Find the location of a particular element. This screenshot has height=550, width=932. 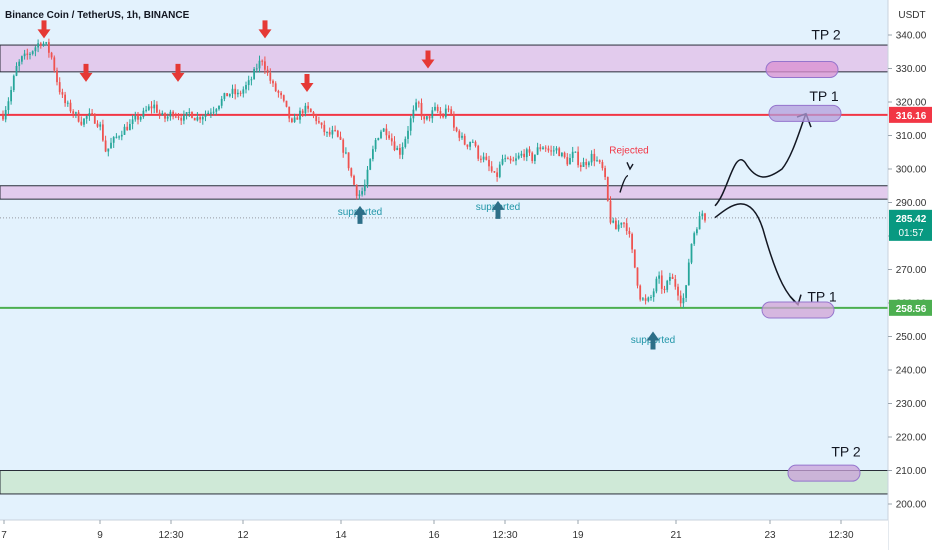

y-tick-label: 330.00 is located at coordinates (911, 69).